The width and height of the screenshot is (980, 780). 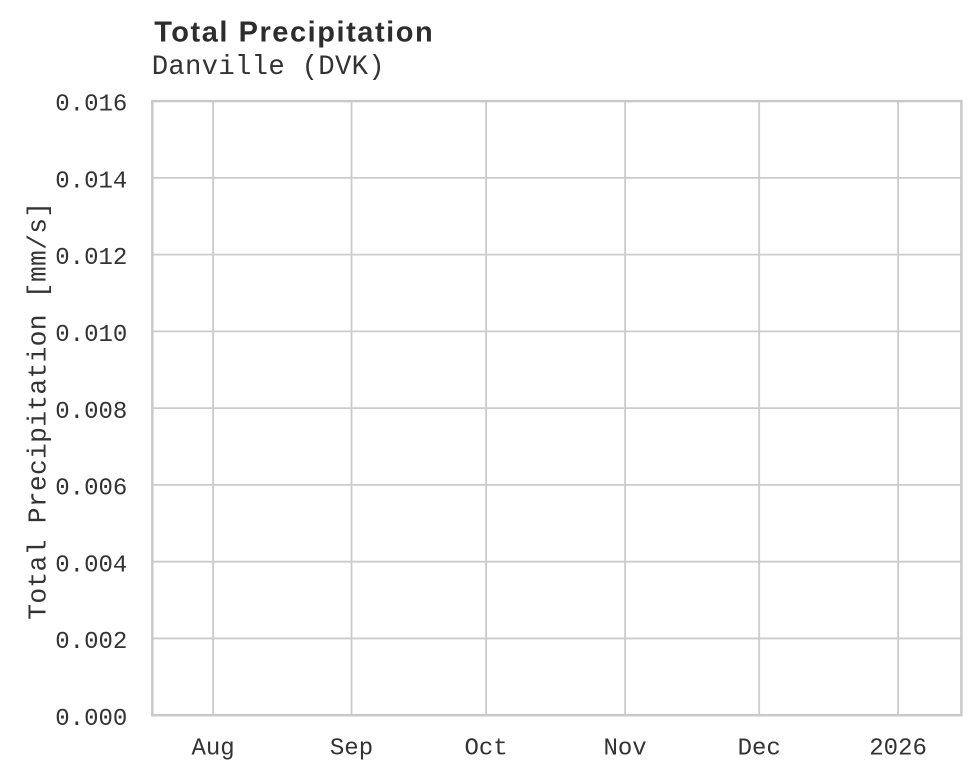 What do you see at coordinates (268, 67) in the screenshot?
I see `svg-text: Danville (DVK)` at bounding box center [268, 67].